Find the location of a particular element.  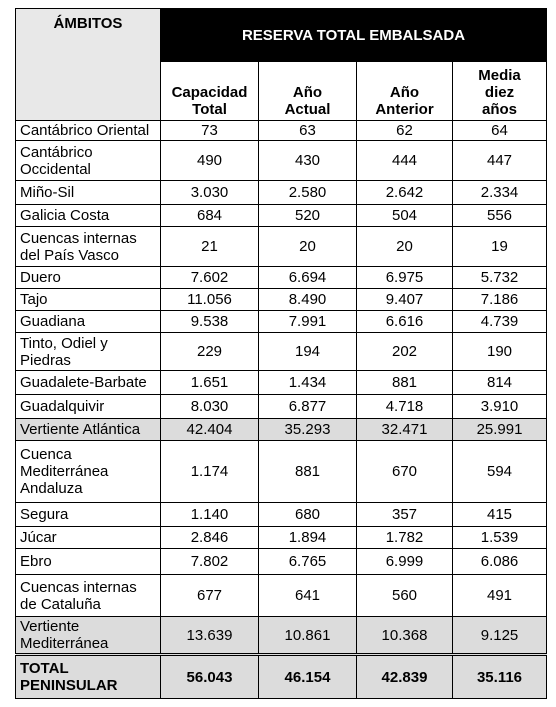

cell-value: 6.999 is located at coordinates (404, 561).